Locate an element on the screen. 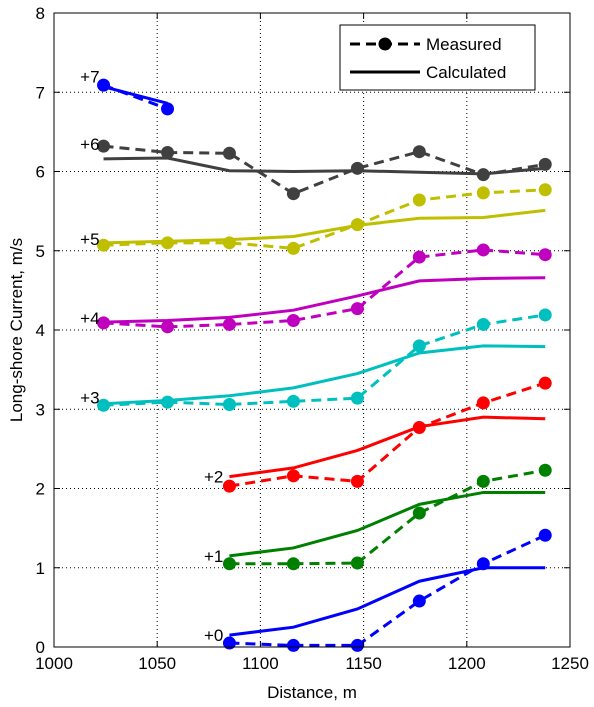 This screenshot has height=707, width=594. series-group: +5 is located at coordinates (316, 219).